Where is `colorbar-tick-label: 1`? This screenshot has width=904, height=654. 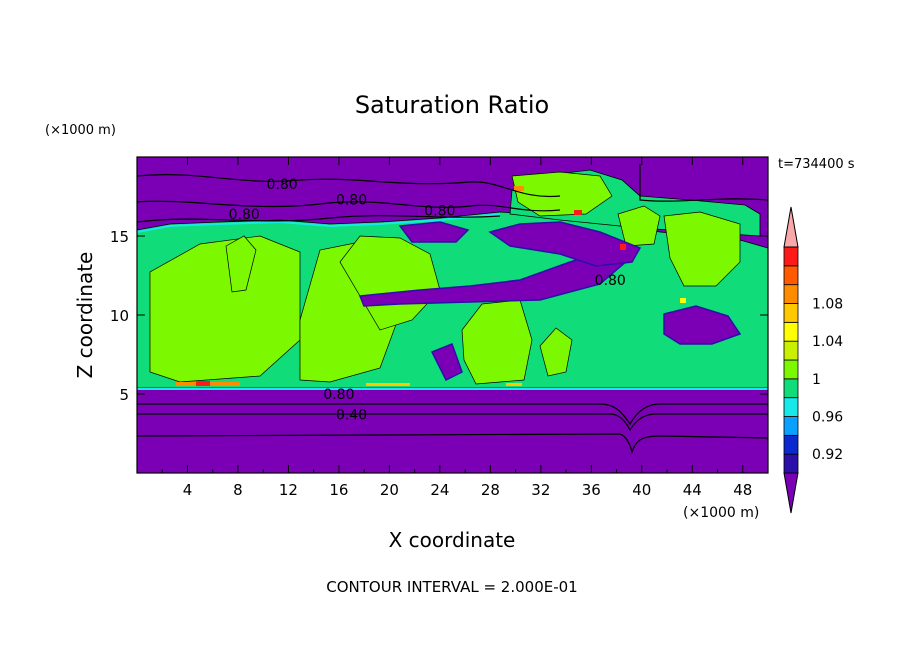 colorbar-tick-label: 1 is located at coordinates (816, 380).